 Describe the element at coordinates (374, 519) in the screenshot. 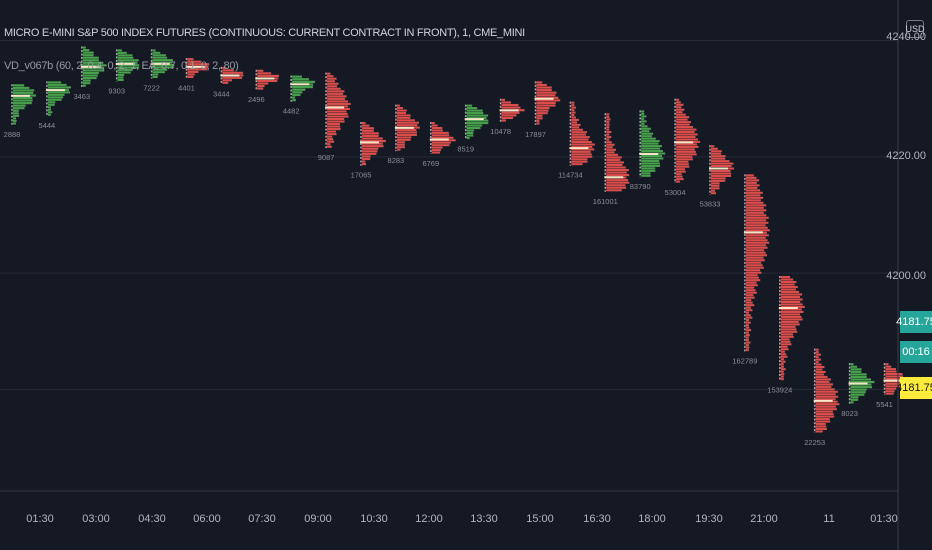

I see `time-label: 10:30` at that location.